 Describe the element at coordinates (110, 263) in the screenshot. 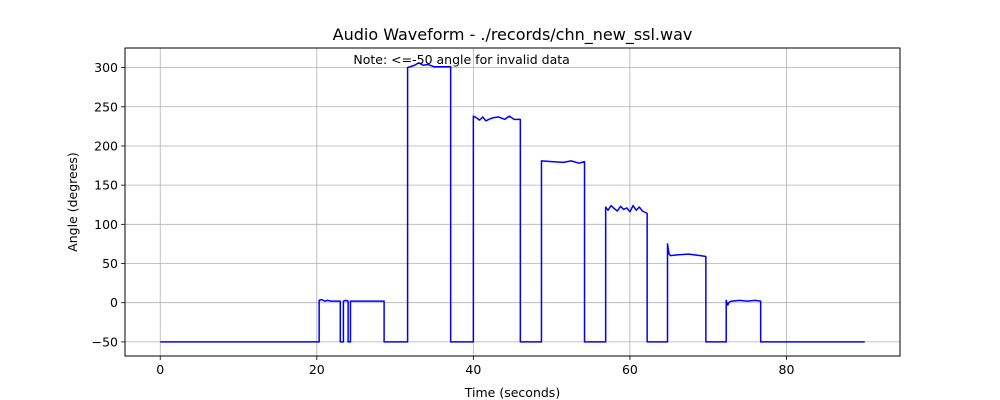

I see `y-tick-label: 50` at that location.